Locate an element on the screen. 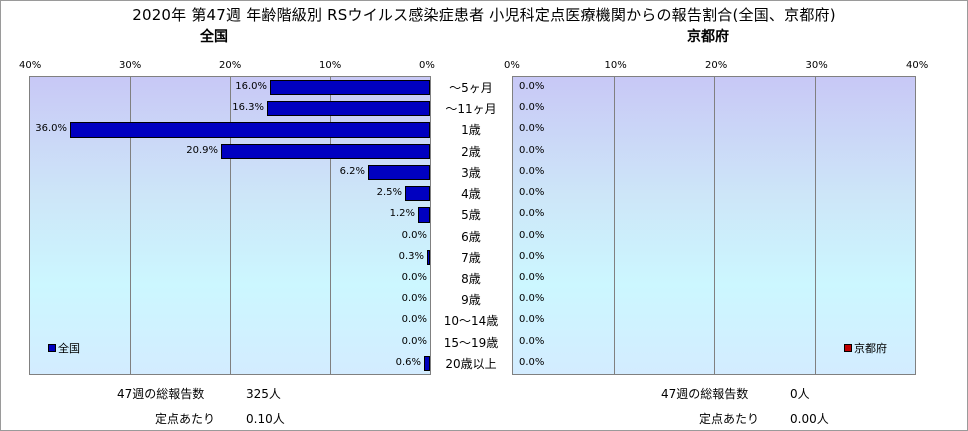  category-label: 8歳 is located at coordinates (471, 278).